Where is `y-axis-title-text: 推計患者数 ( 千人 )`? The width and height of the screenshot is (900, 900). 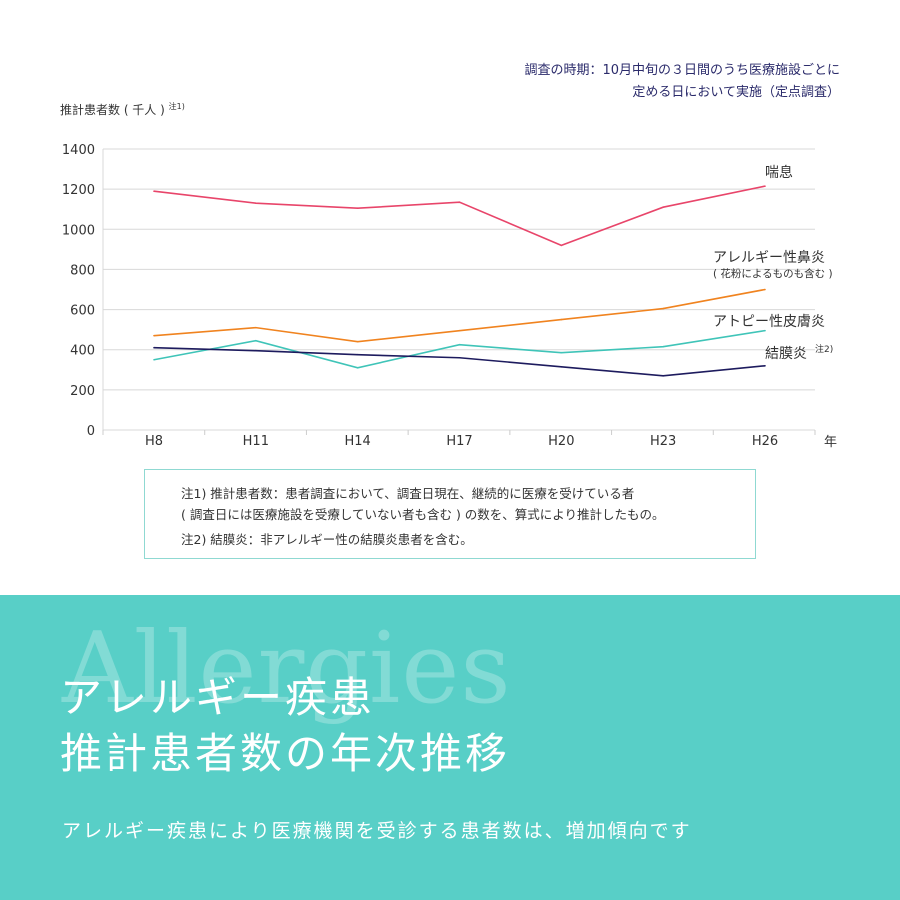
y-axis-title-text: 推計患者数 ( 千人 ) is located at coordinates (112, 110).